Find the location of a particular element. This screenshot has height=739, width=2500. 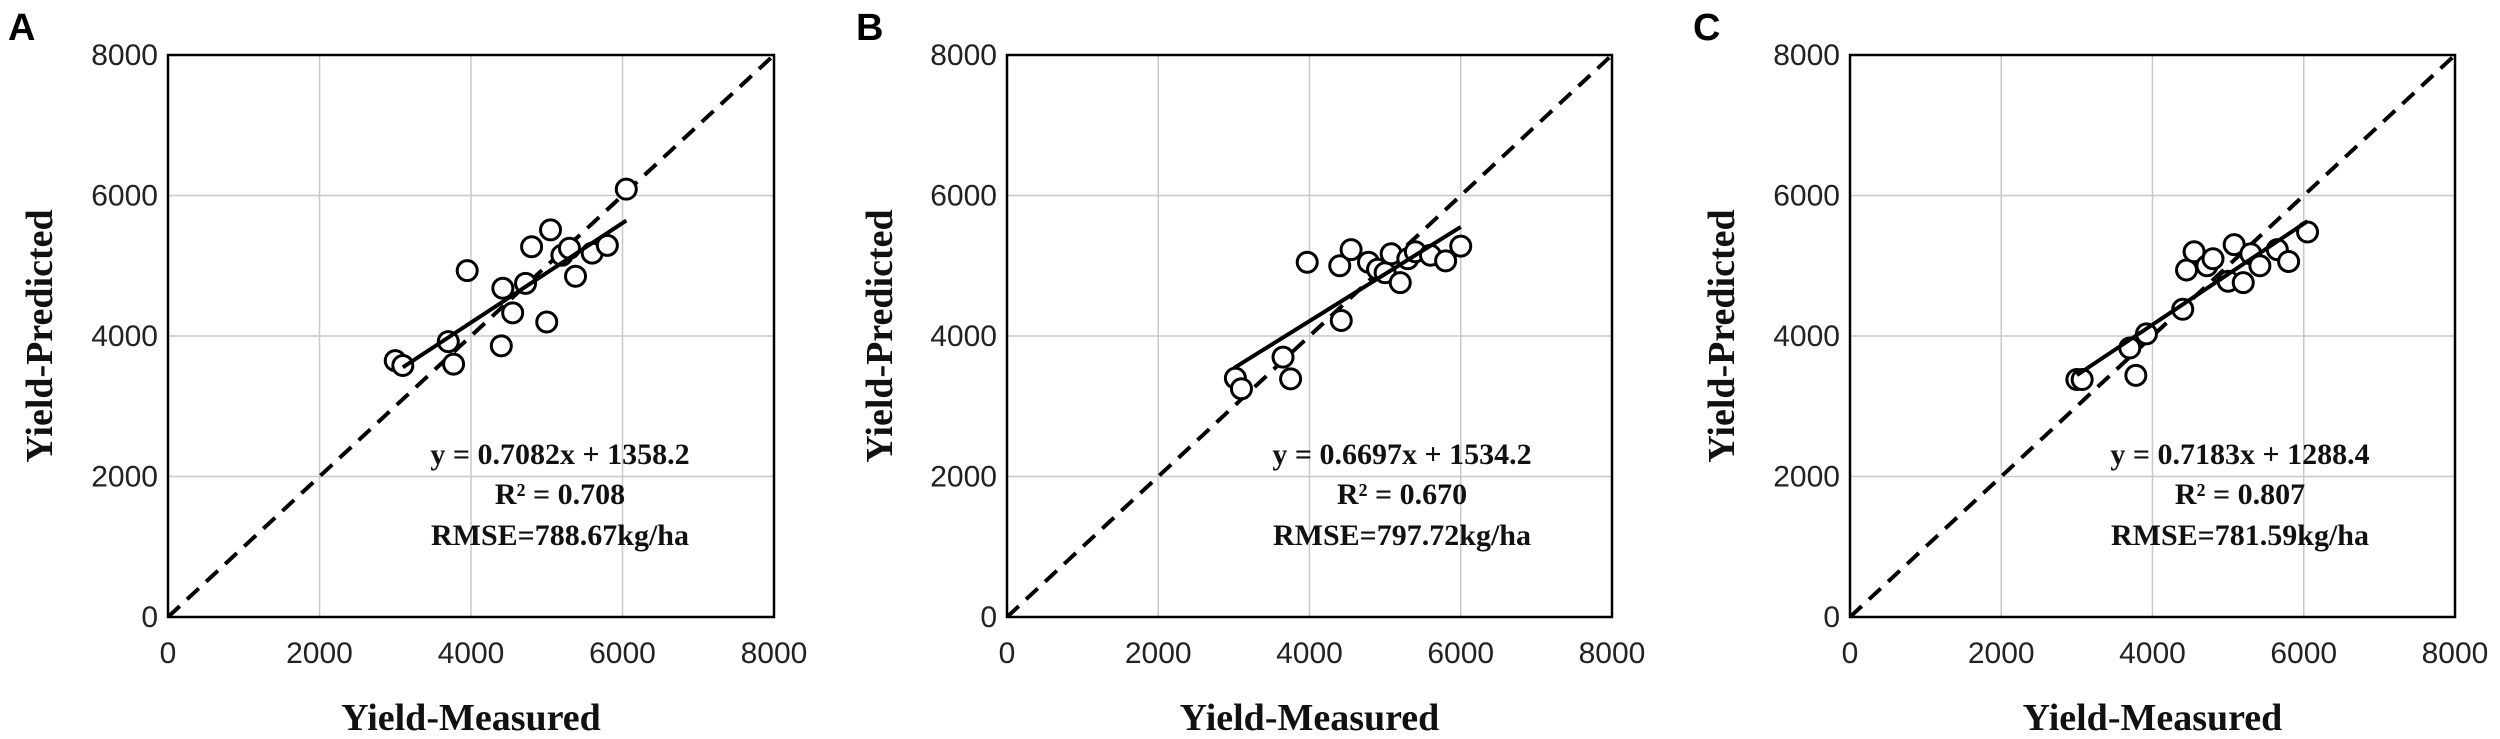

fit-annotation: R² = 0.670 is located at coordinates (1402, 494).